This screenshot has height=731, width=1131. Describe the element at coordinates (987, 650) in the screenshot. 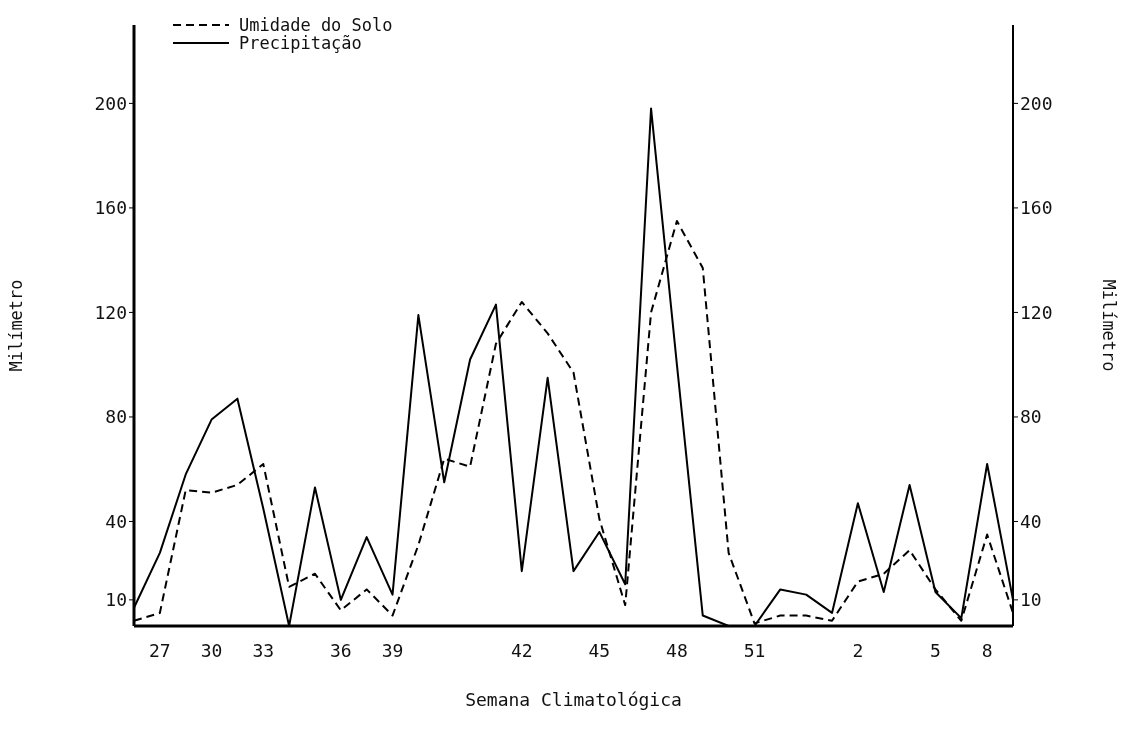

I see `x-tick-label: 8` at that location.